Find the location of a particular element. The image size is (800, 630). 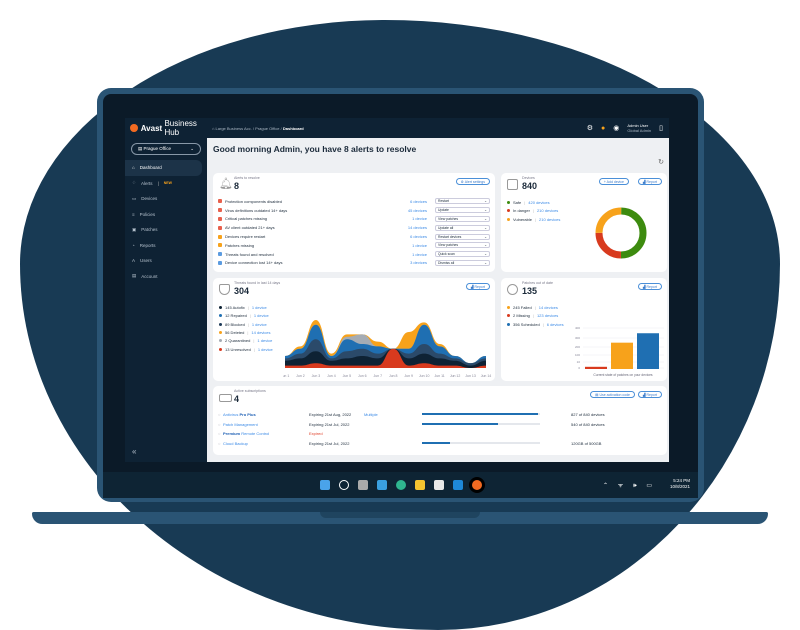

legend-devices-link: 6 devices is located at coordinates (555, 324).